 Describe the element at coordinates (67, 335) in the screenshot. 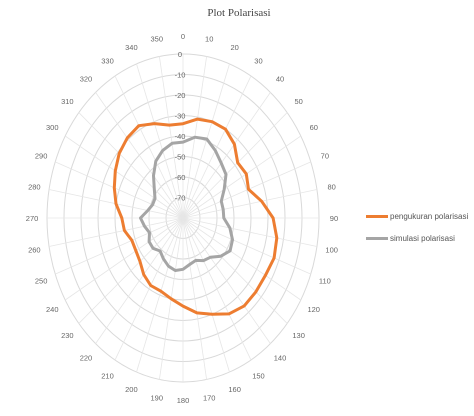

I see `angle-tick-label: 230` at that location.